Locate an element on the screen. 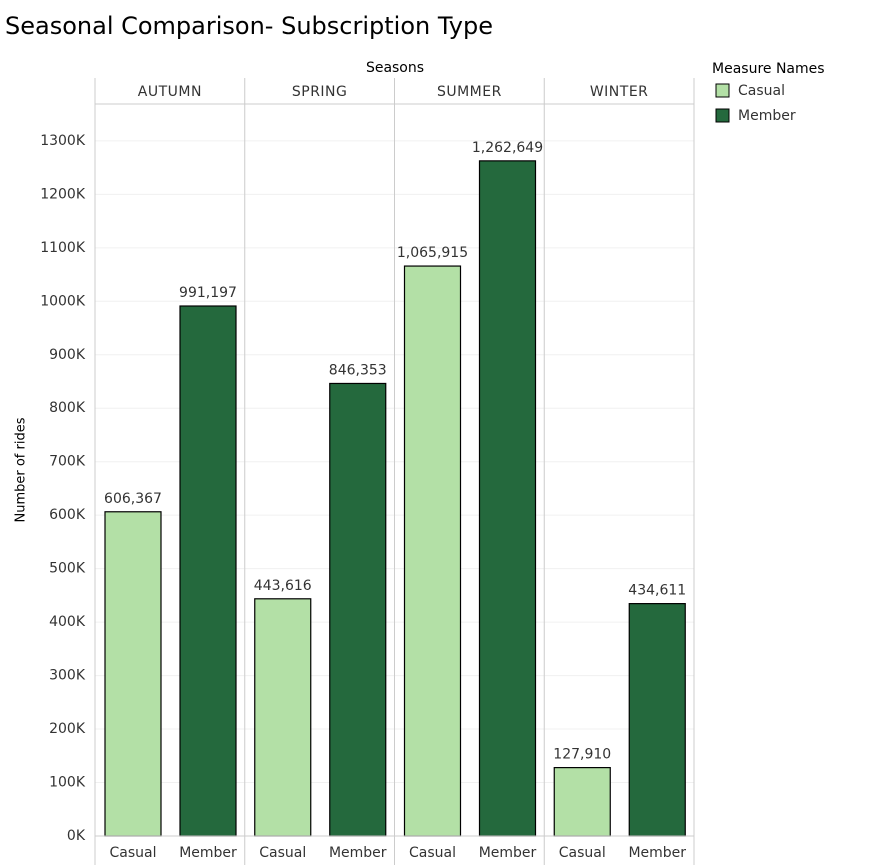  value-label: 127,910 is located at coordinates (582, 755).